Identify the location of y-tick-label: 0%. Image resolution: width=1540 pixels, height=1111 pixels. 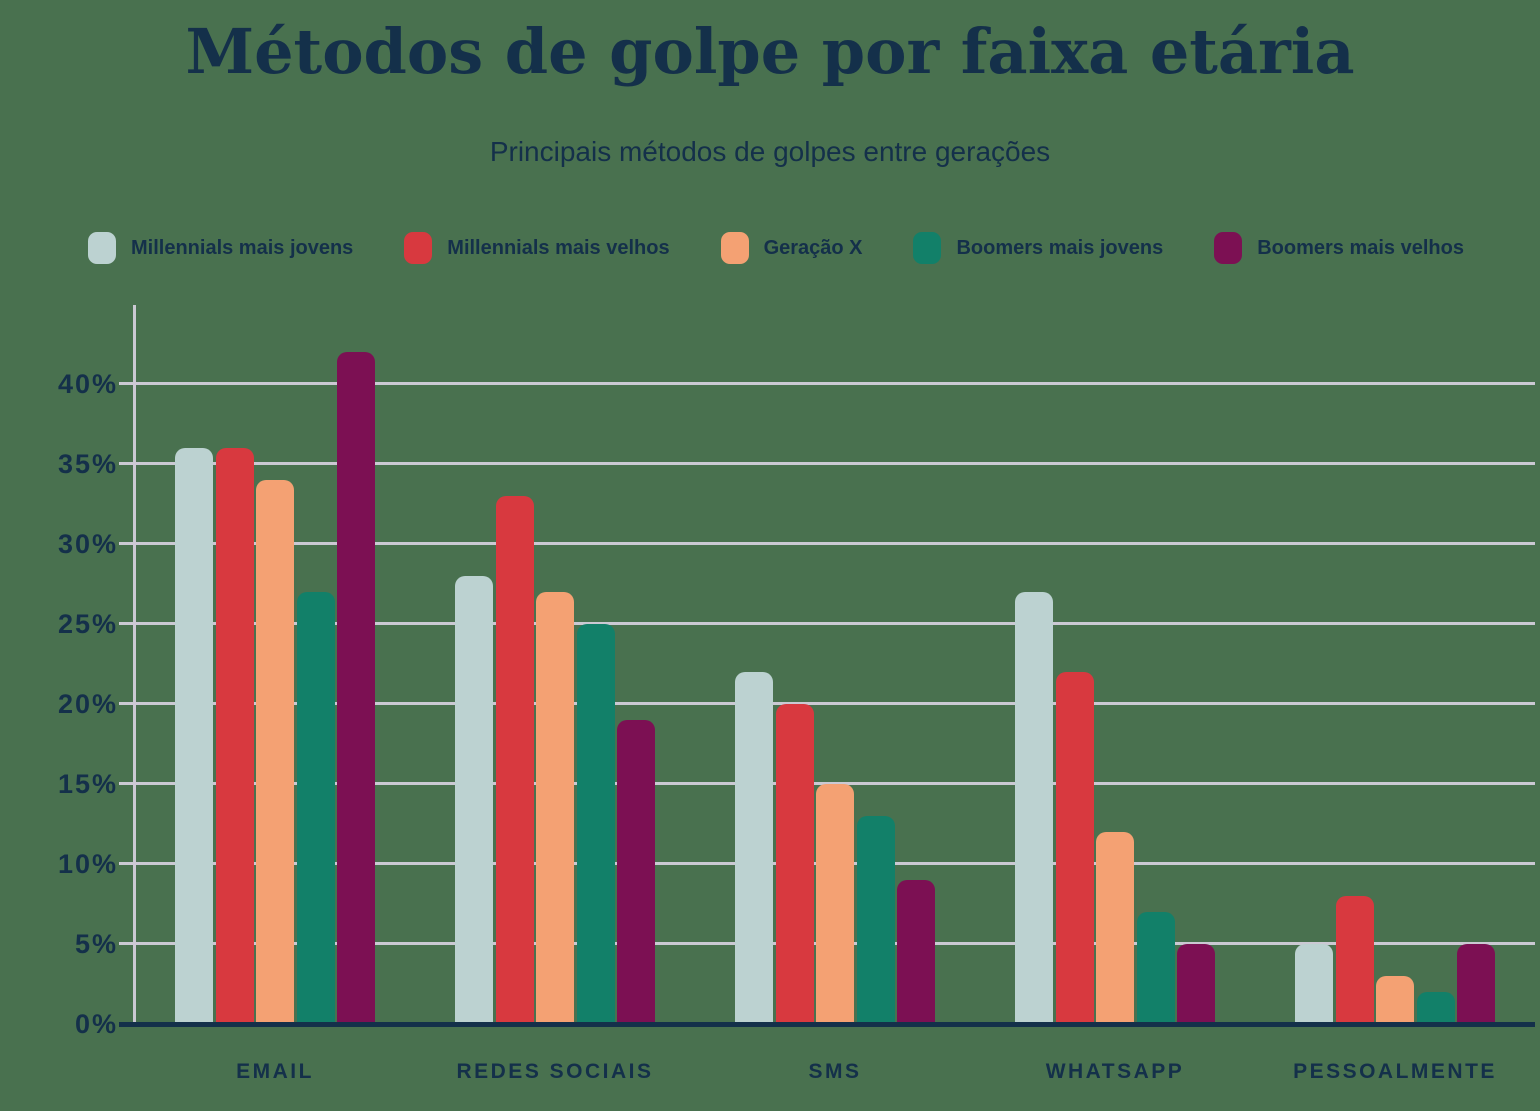
(96, 1024).